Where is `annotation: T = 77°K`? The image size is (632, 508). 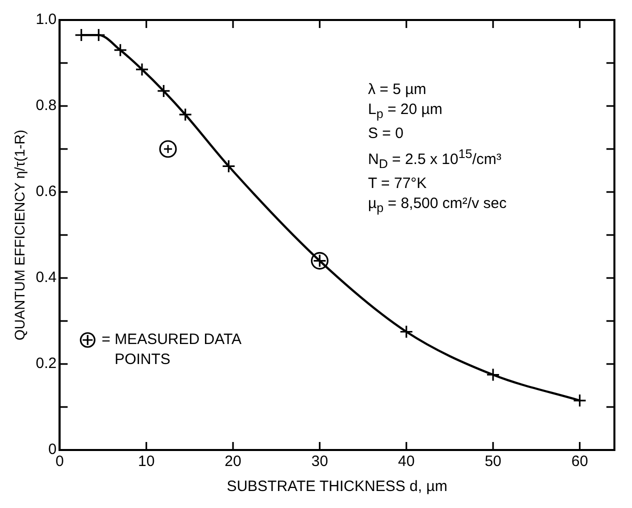 annotation: T = 77°K is located at coordinates (398, 184).